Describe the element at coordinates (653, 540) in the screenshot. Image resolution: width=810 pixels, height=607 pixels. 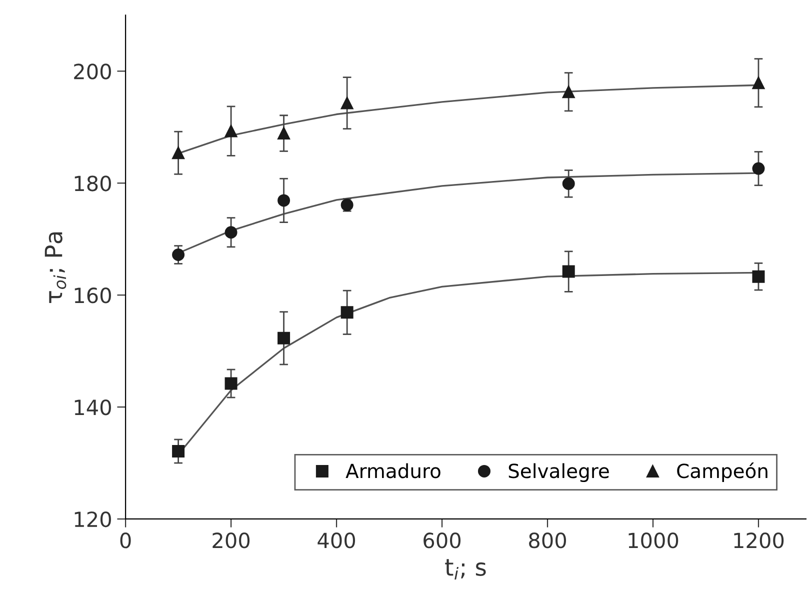
I see `x-tick-label: 1000` at that location.